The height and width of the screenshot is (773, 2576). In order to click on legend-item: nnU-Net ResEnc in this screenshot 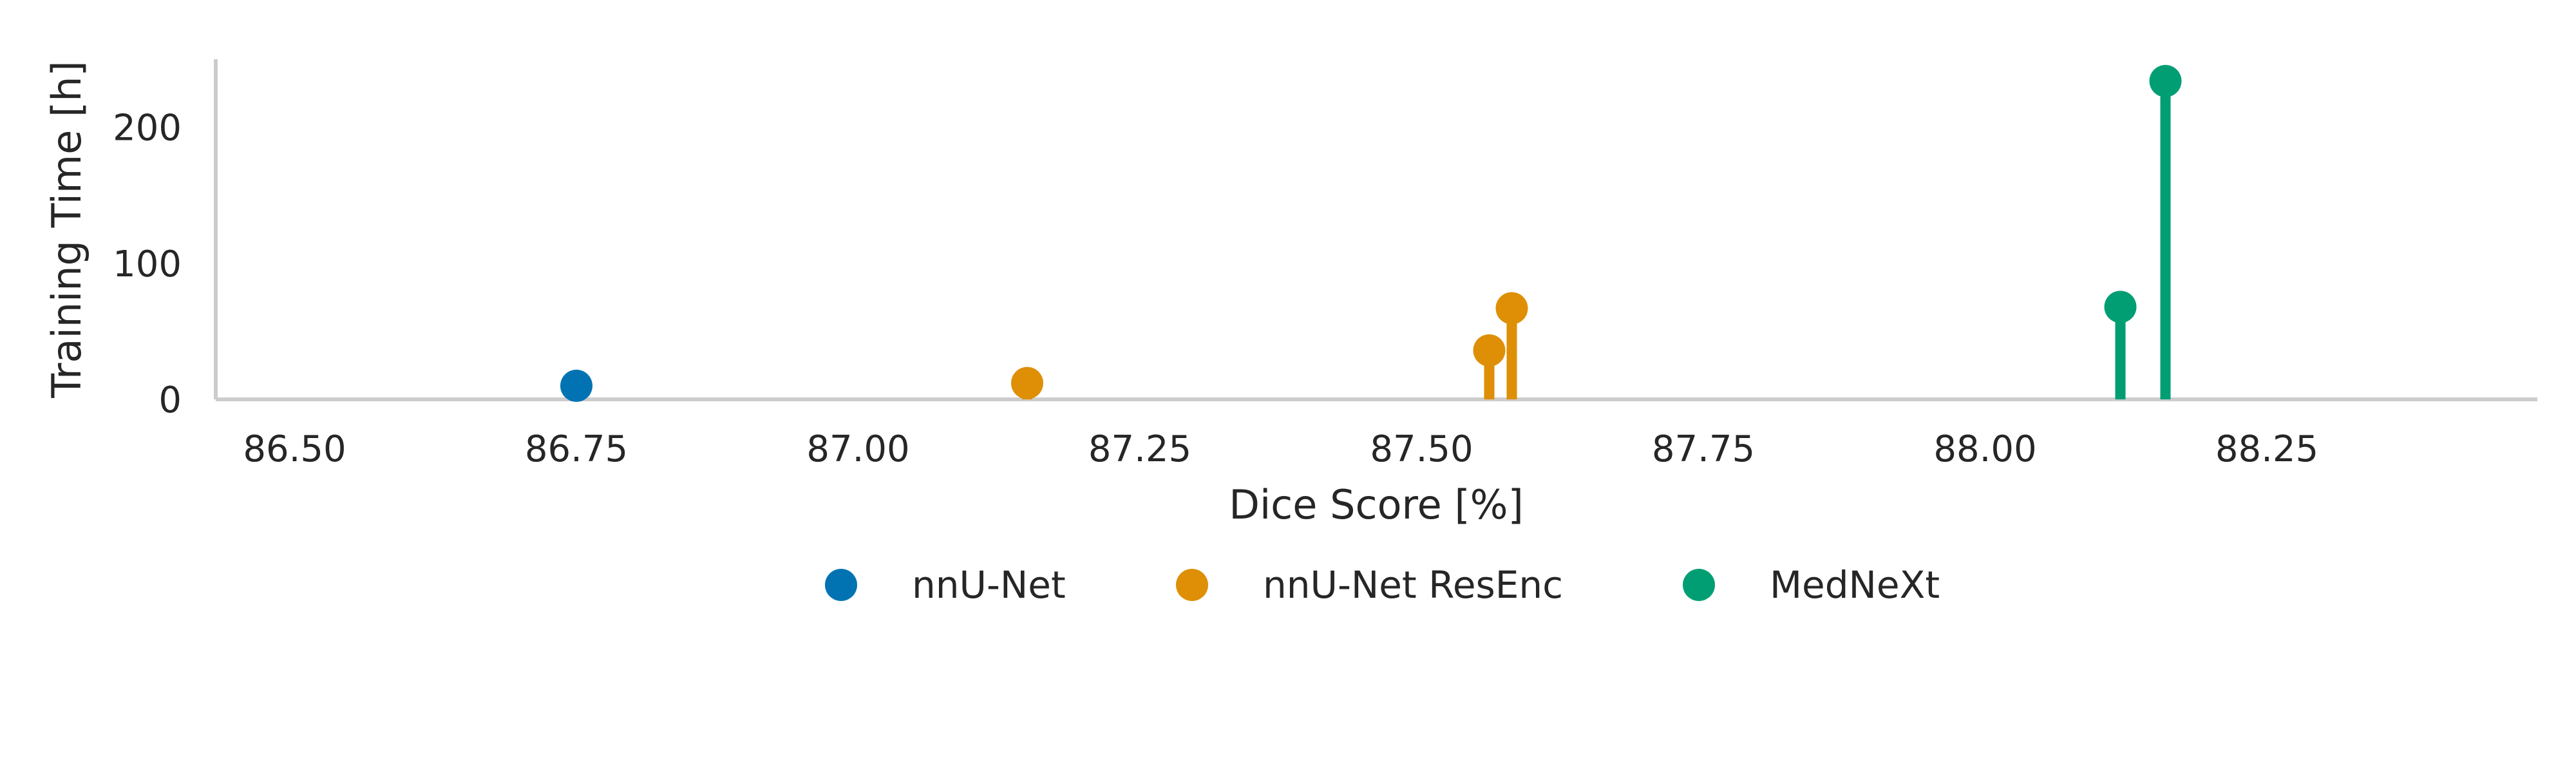, I will do `click(1370, 585)`.